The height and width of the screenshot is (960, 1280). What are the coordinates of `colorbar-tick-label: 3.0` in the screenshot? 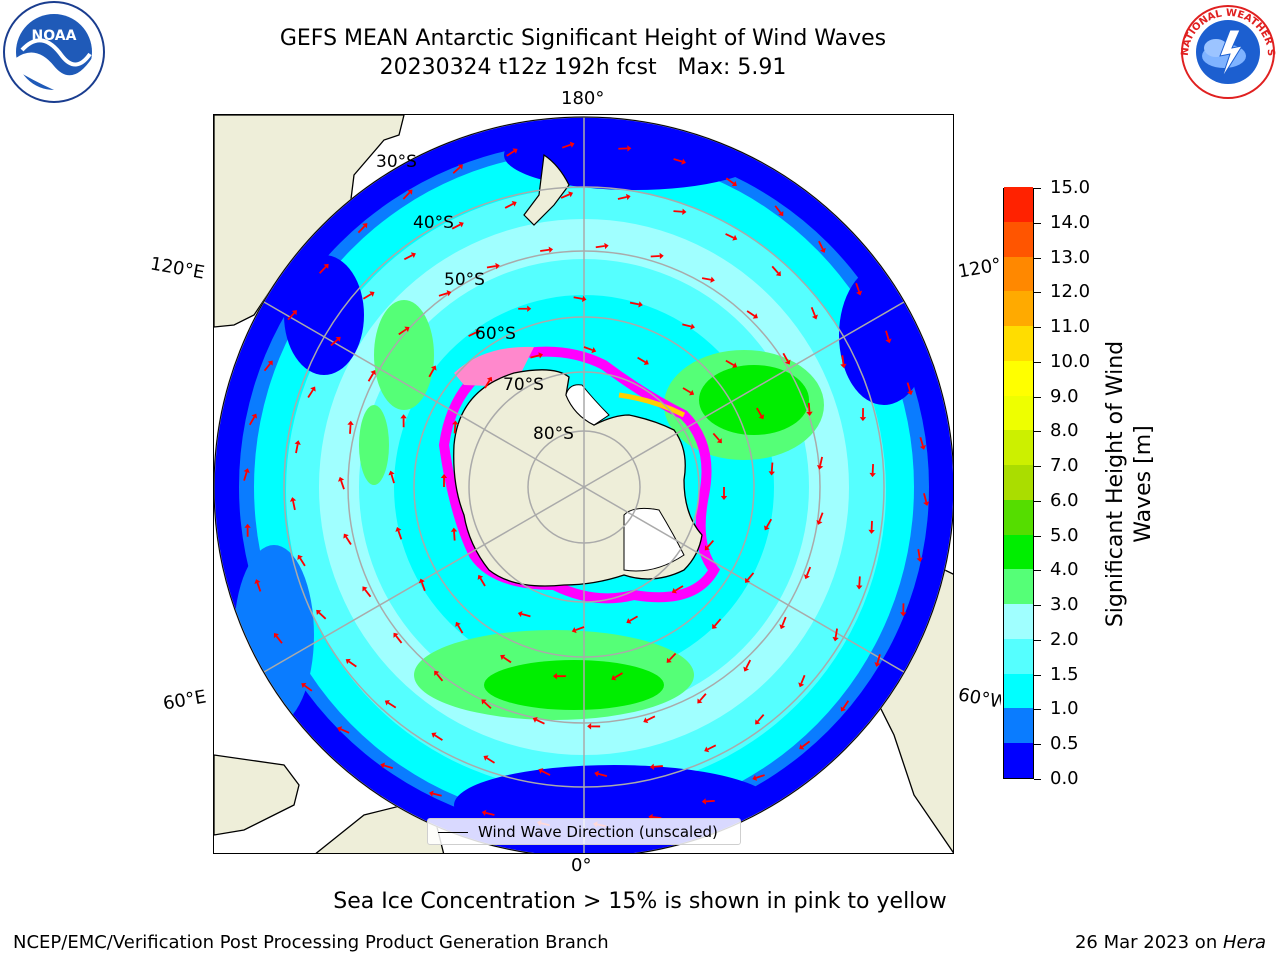 It's located at (1064, 605).